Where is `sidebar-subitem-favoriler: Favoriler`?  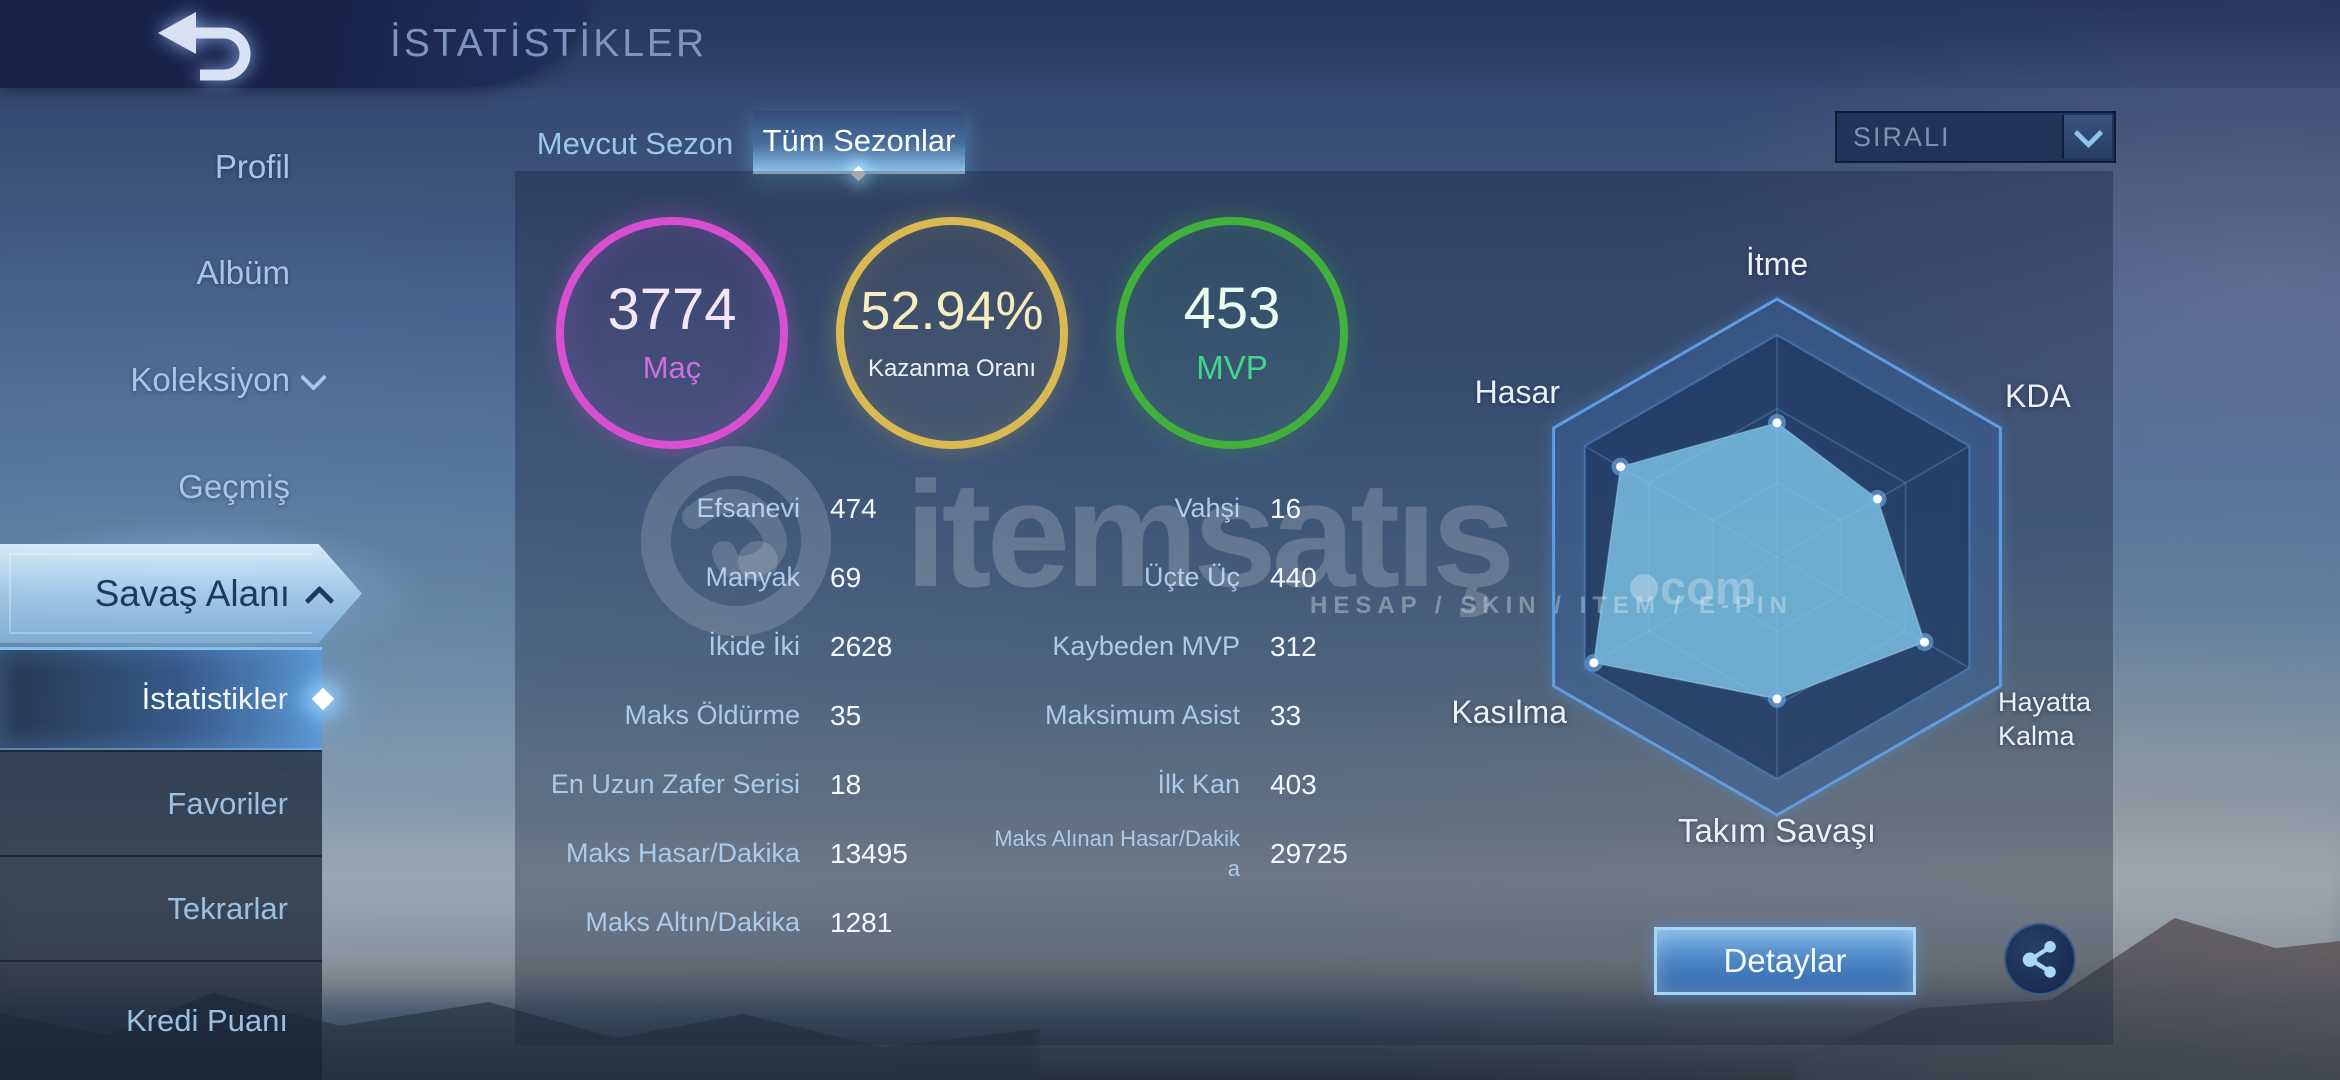 sidebar-subitem-favoriler: Favoriler is located at coordinates (161, 802).